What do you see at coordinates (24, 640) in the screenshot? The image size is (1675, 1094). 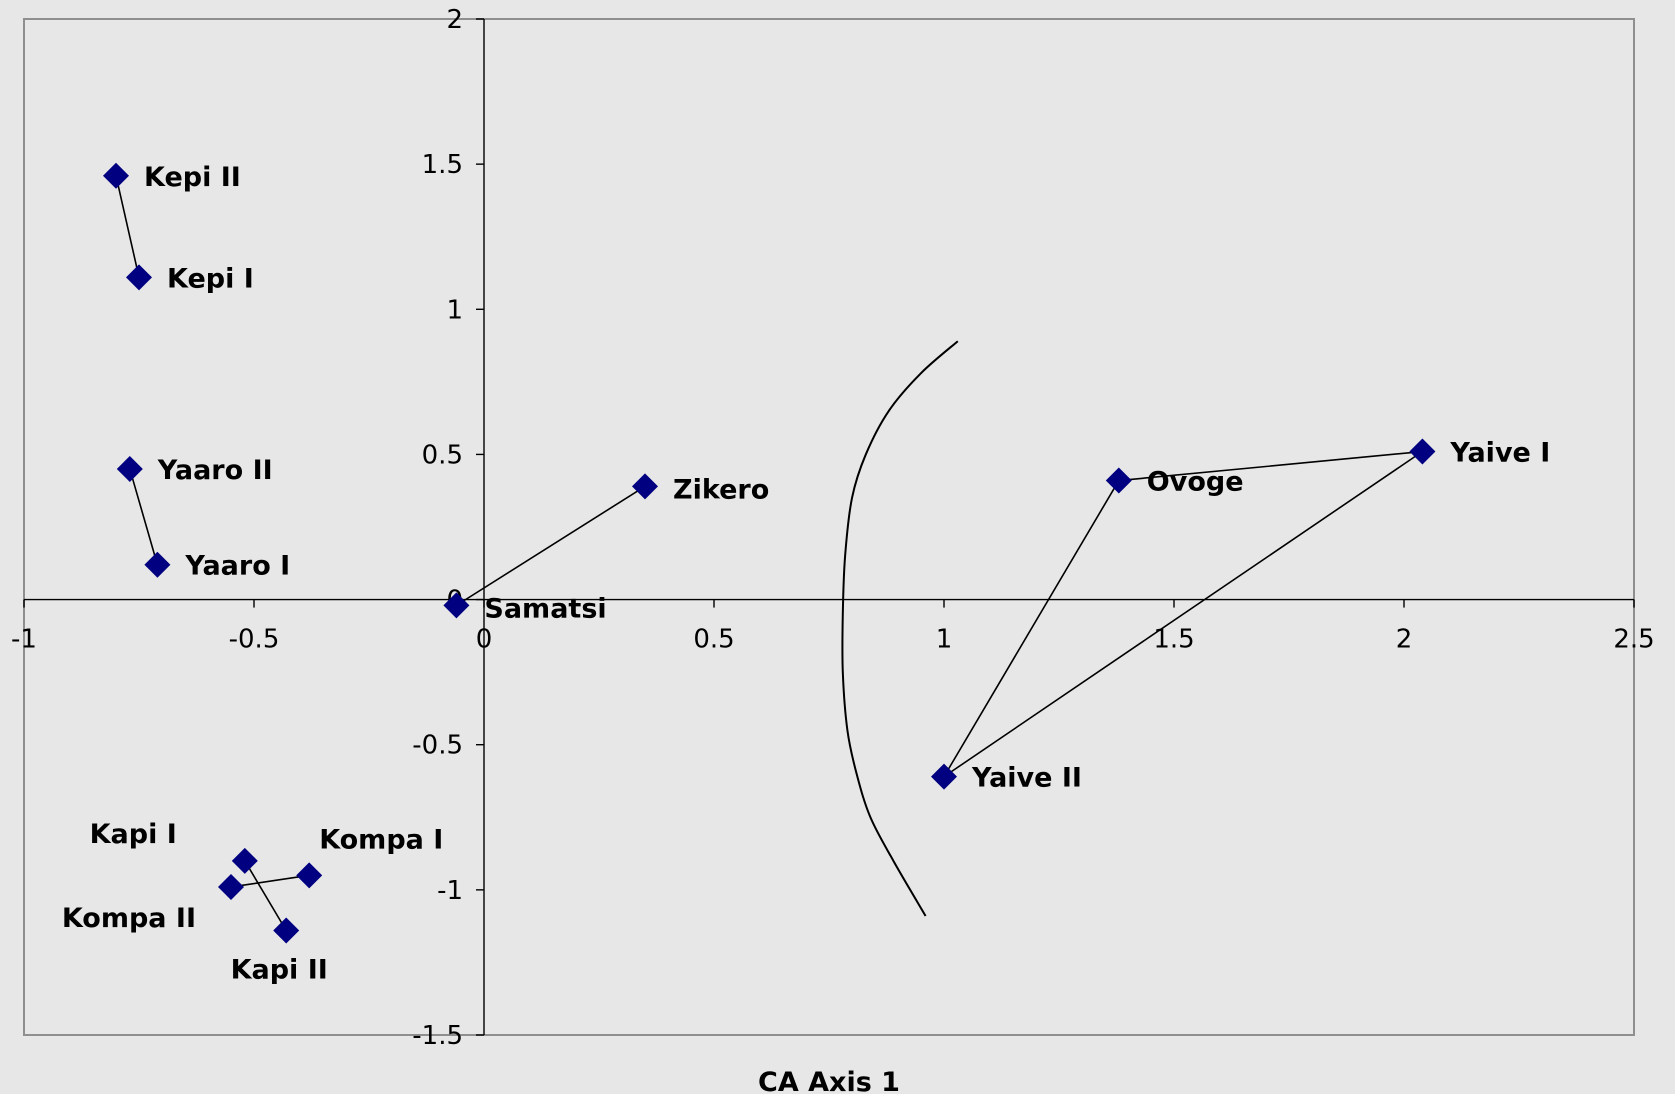 I see `x-tick-label: -1` at bounding box center [24, 640].